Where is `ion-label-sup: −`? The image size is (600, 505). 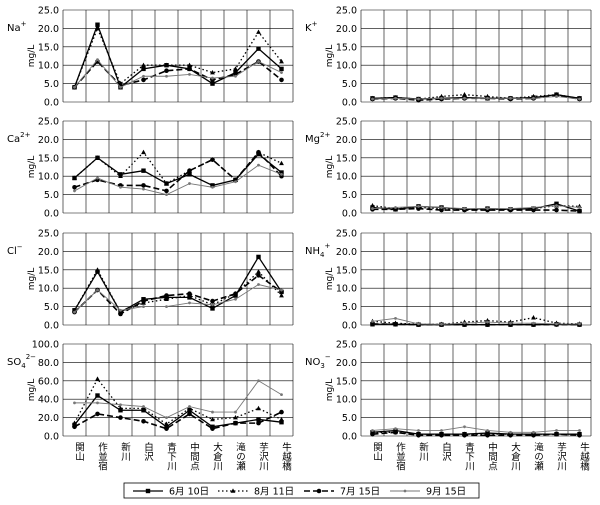
ion-label-sup: − is located at coordinates (328, 357).